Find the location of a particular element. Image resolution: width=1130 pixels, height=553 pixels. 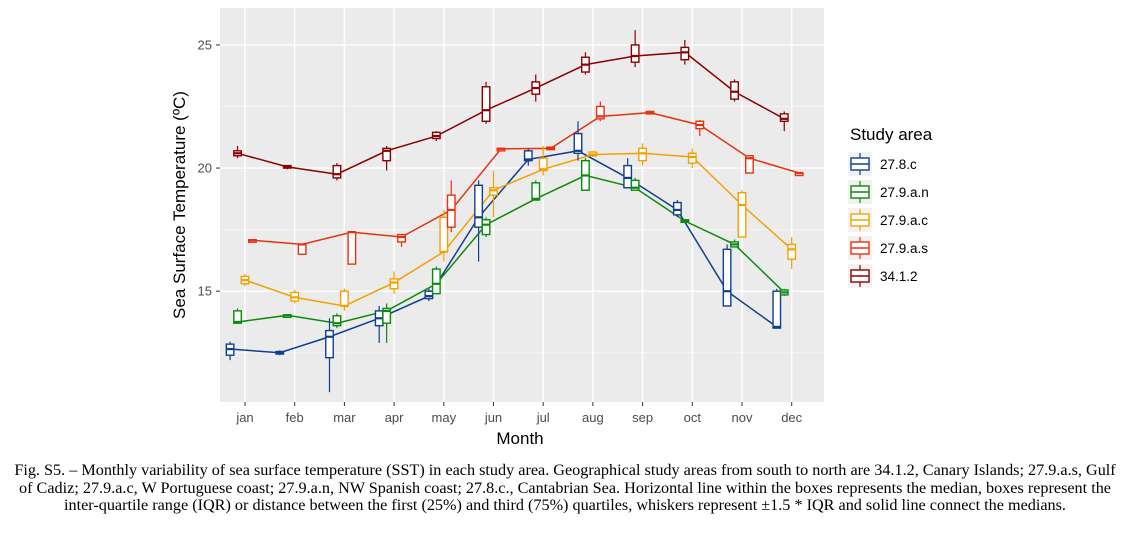

box-27.9.a.c-aug is located at coordinates (593, 153).